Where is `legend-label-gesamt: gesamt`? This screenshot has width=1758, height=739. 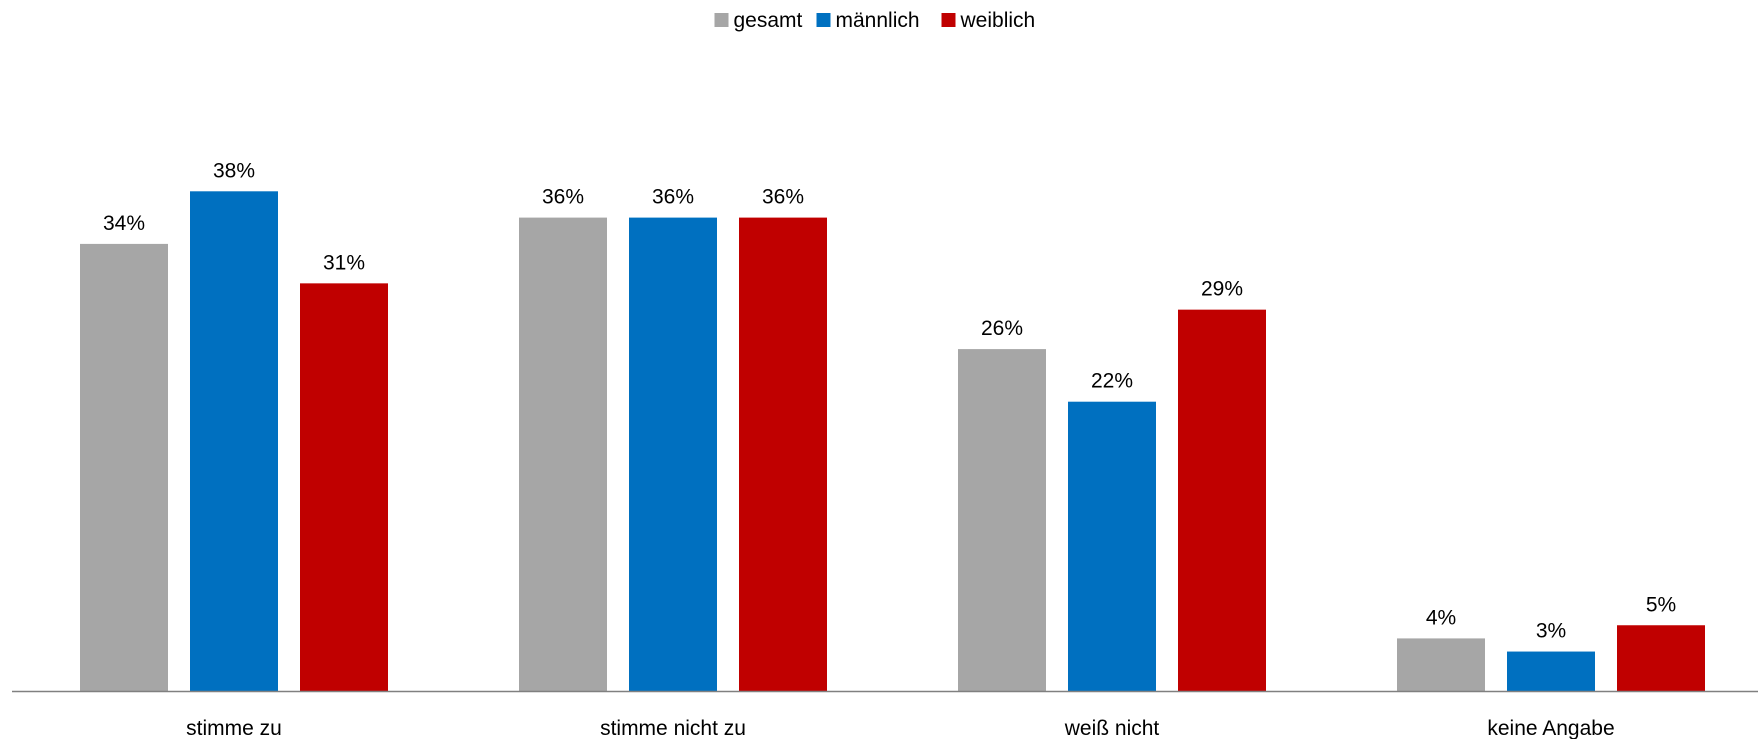 legend-label-gesamt: gesamt is located at coordinates (768, 20).